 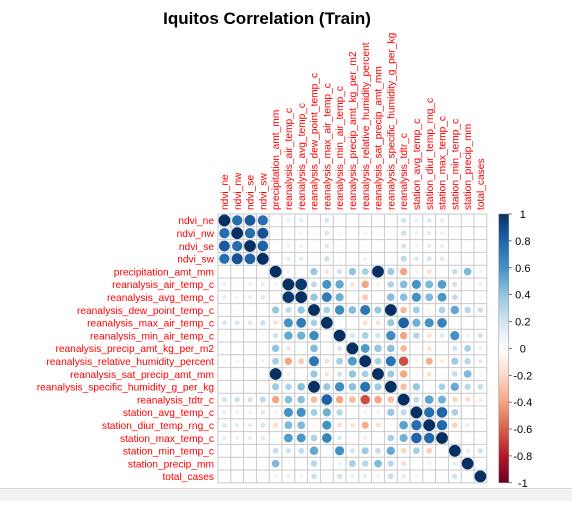 What do you see at coordinates (391, 121) in the screenshot?
I see `column-label: reanalysis_specific_humidity_g_per_kg` at bounding box center [391, 121].